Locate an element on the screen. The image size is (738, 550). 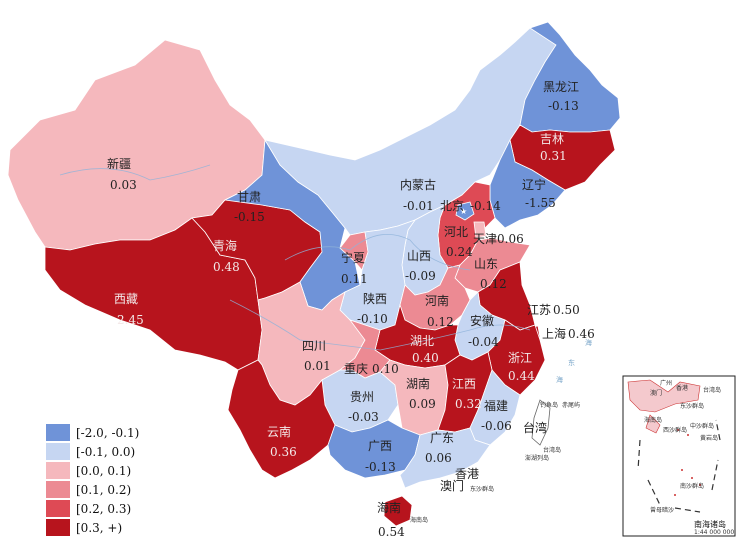
value-shanxi: -0.09 is located at coordinates (420, 276).